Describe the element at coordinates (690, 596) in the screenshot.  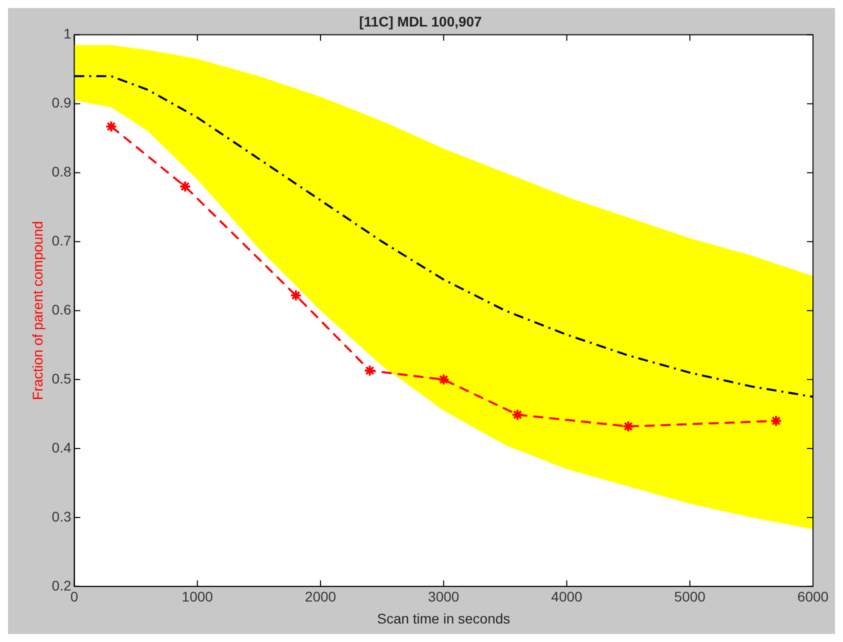
I see `x-tick-label: 5000` at that location.